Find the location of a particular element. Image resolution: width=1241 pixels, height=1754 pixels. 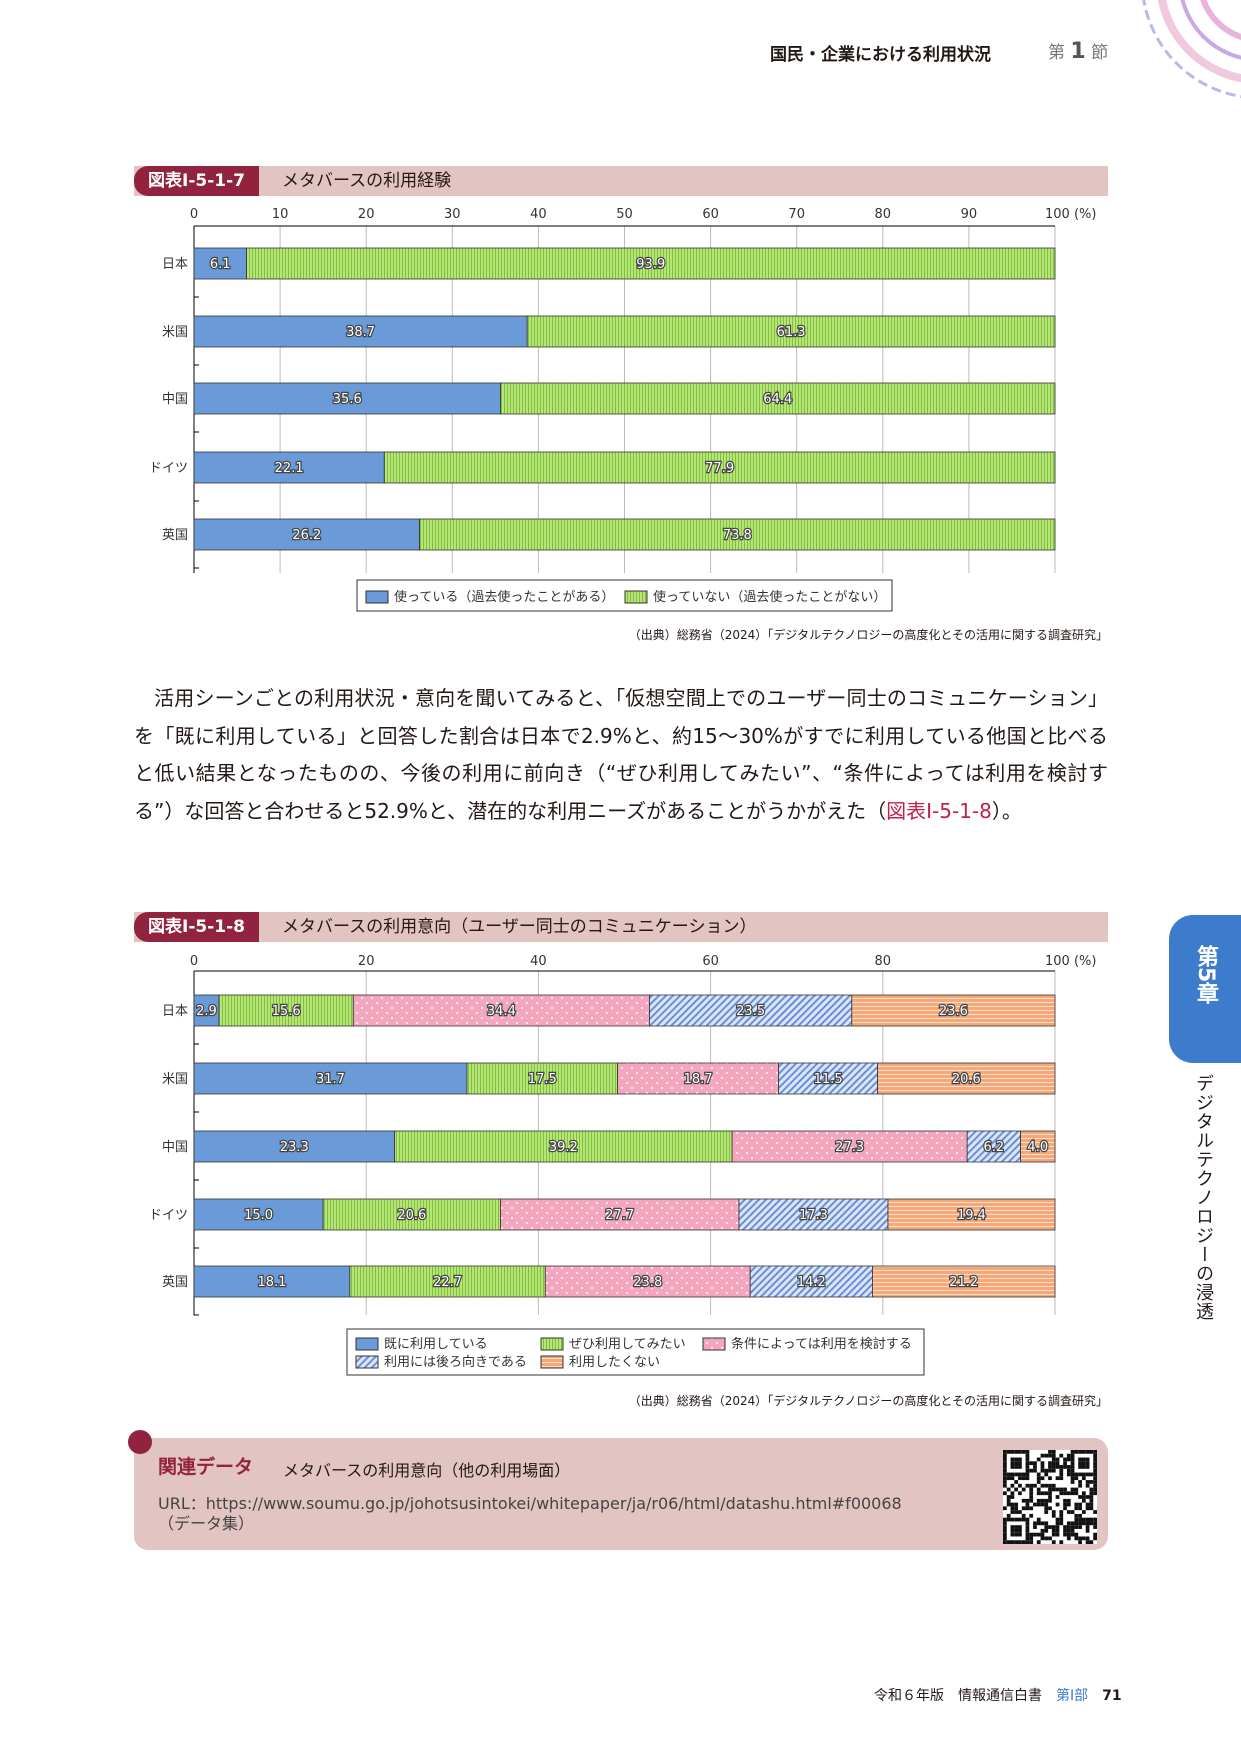

data-label: 18.1 is located at coordinates (271, 1282).